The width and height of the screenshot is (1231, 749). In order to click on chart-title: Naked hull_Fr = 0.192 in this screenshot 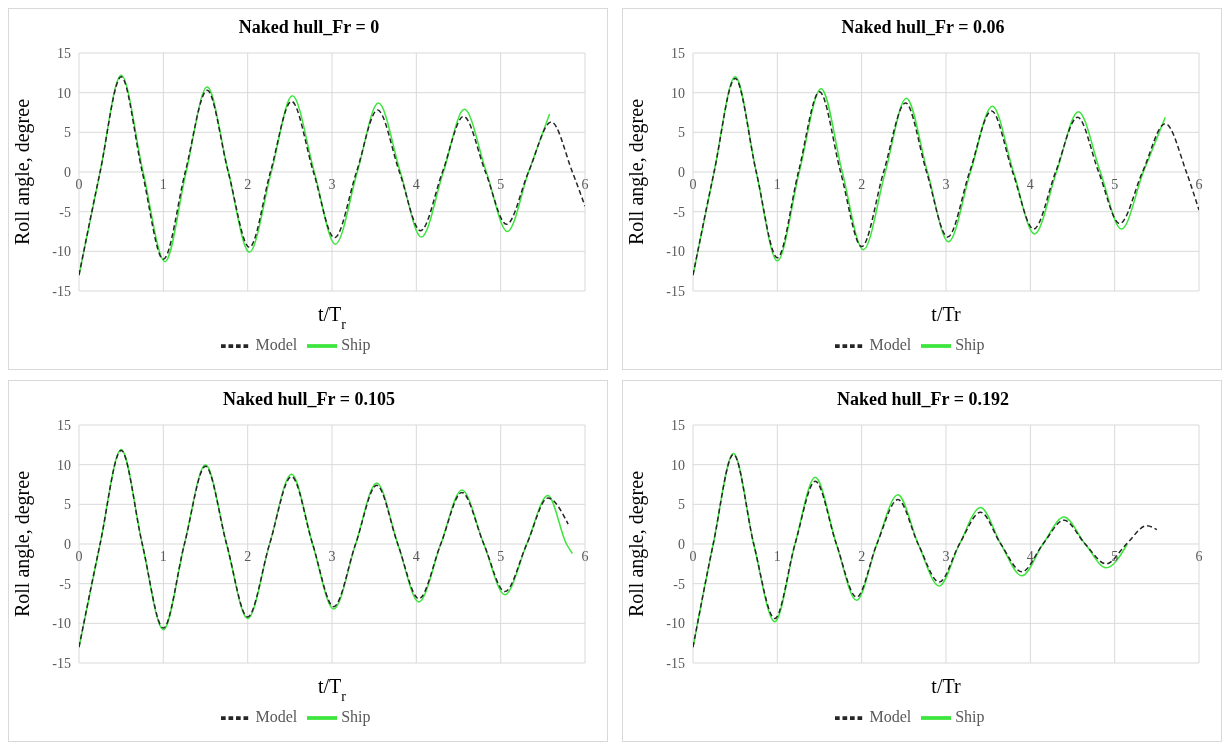, I will do `click(923, 399)`.